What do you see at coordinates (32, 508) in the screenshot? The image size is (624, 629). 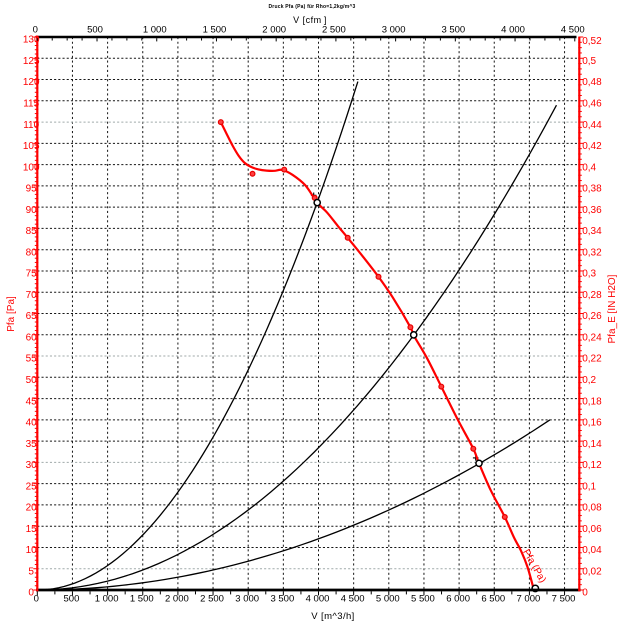 I see `svg-text: 20` at bounding box center [32, 508].